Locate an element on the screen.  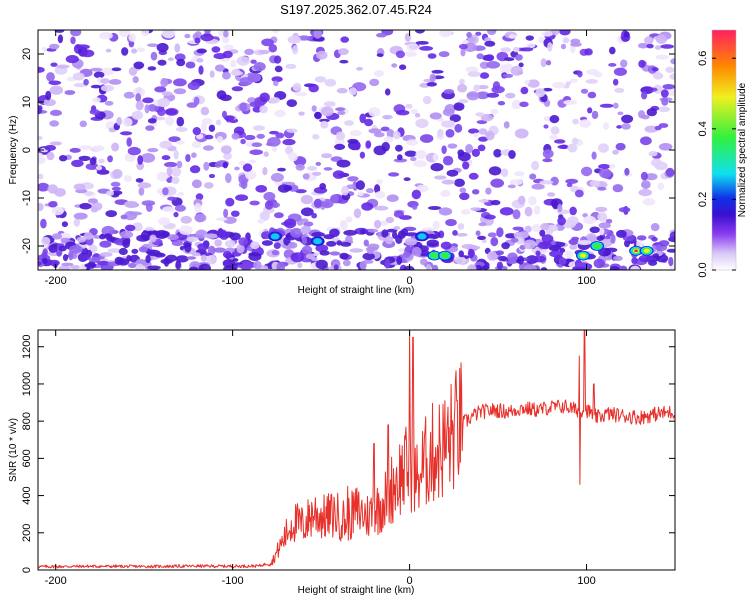
x-tick-label: 100 is located at coordinates (586, 281).